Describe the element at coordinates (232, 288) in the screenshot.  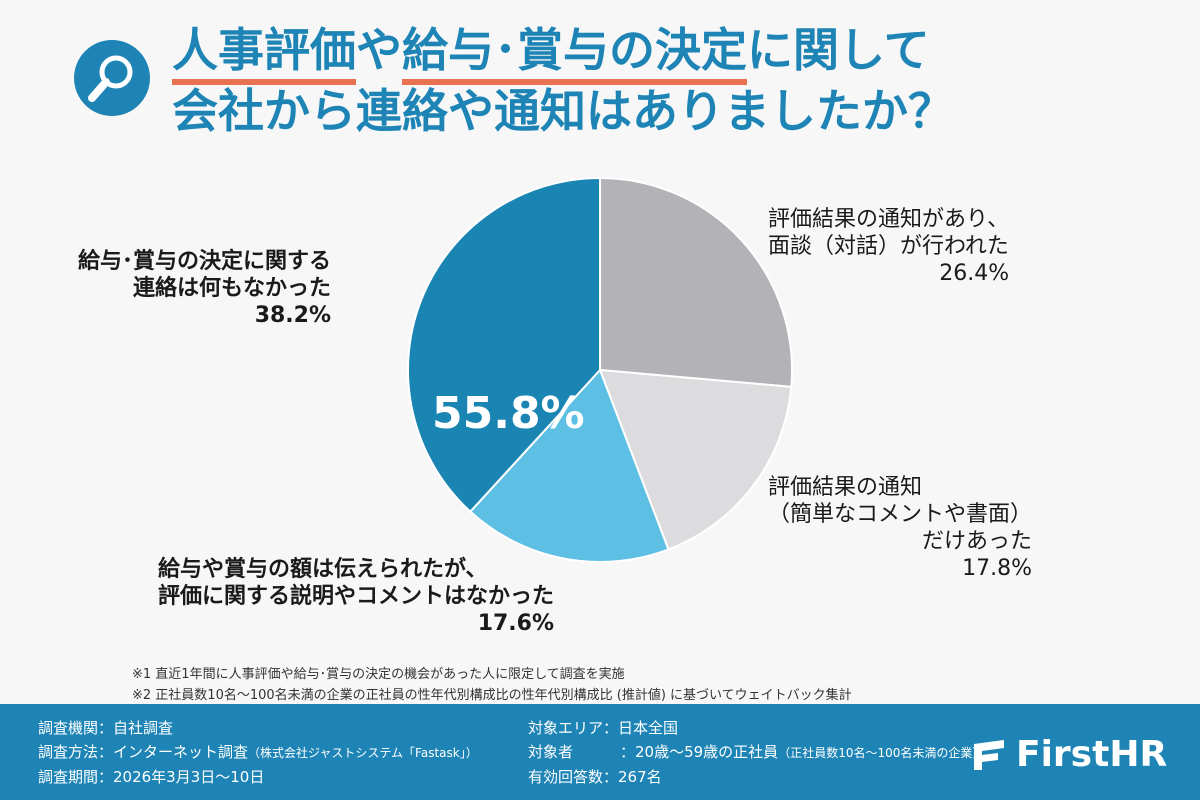
I see `label-no-contact-line2: 連絡は何もなかった` at that location.